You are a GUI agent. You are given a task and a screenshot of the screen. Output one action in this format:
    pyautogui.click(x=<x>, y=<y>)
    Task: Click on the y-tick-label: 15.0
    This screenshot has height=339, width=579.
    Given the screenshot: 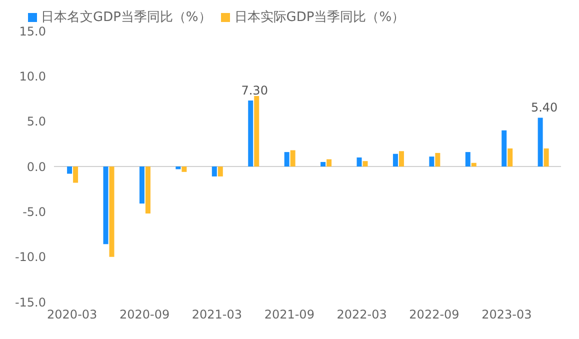 What is the action you would take?
    pyautogui.click(x=32, y=31)
    